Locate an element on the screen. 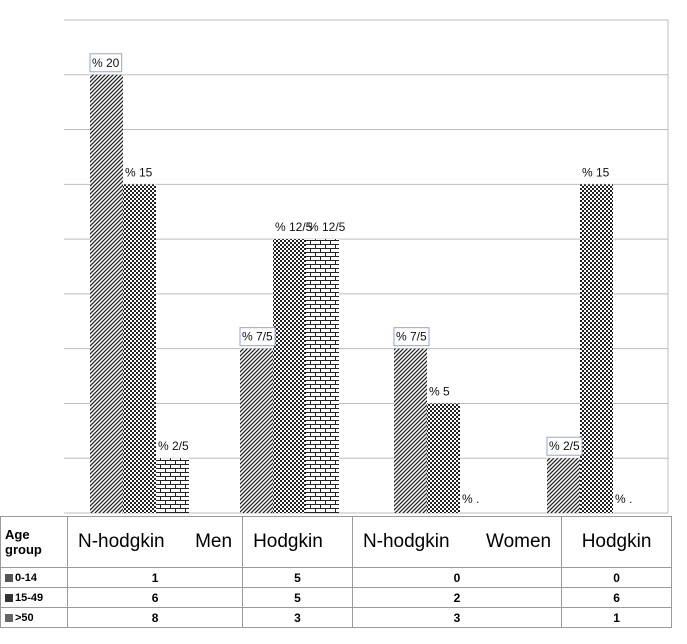  table-row: 15-49 6 5 2 6 is located at coordinates (336, 597).